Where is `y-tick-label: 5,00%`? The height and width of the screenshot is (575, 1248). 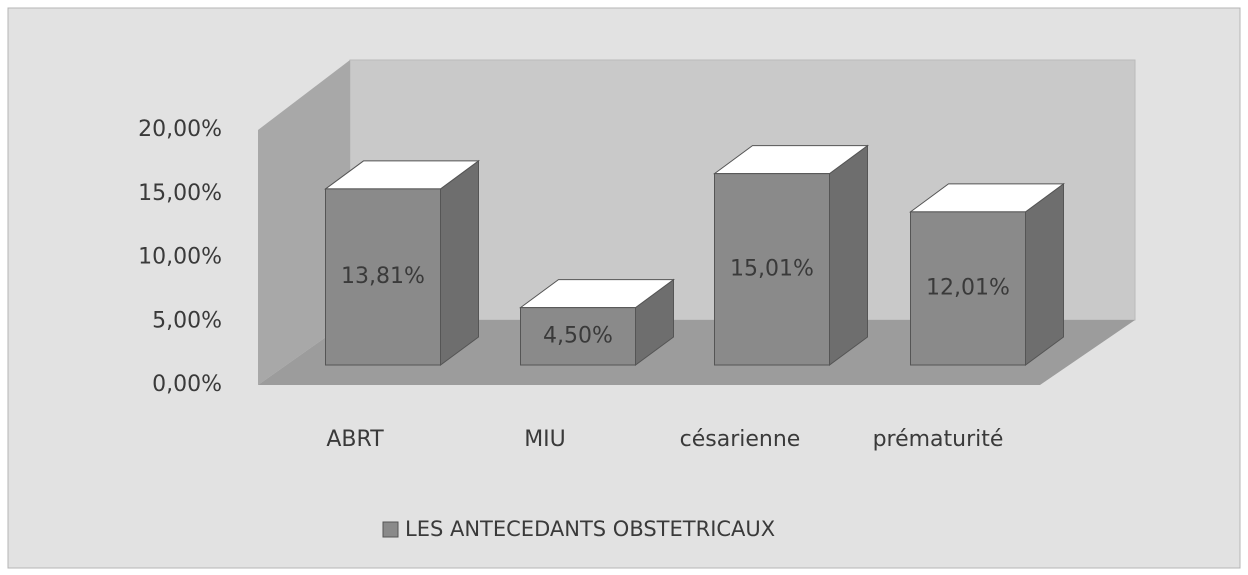
y-tick-label: 5,00% is located at coordinates (187, 320).